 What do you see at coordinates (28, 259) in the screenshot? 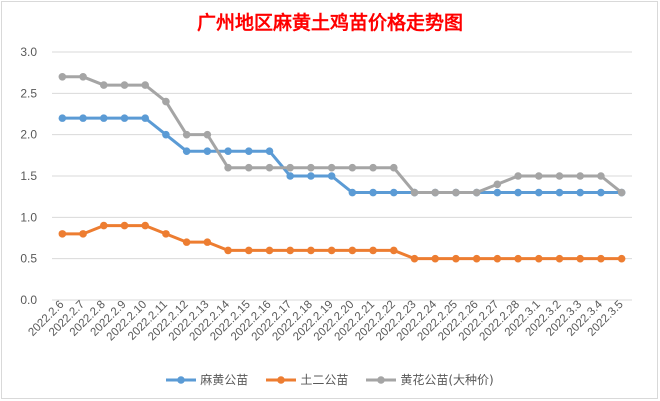
I see `y-tick-label: 0.5` at bounding box center [28, 259].